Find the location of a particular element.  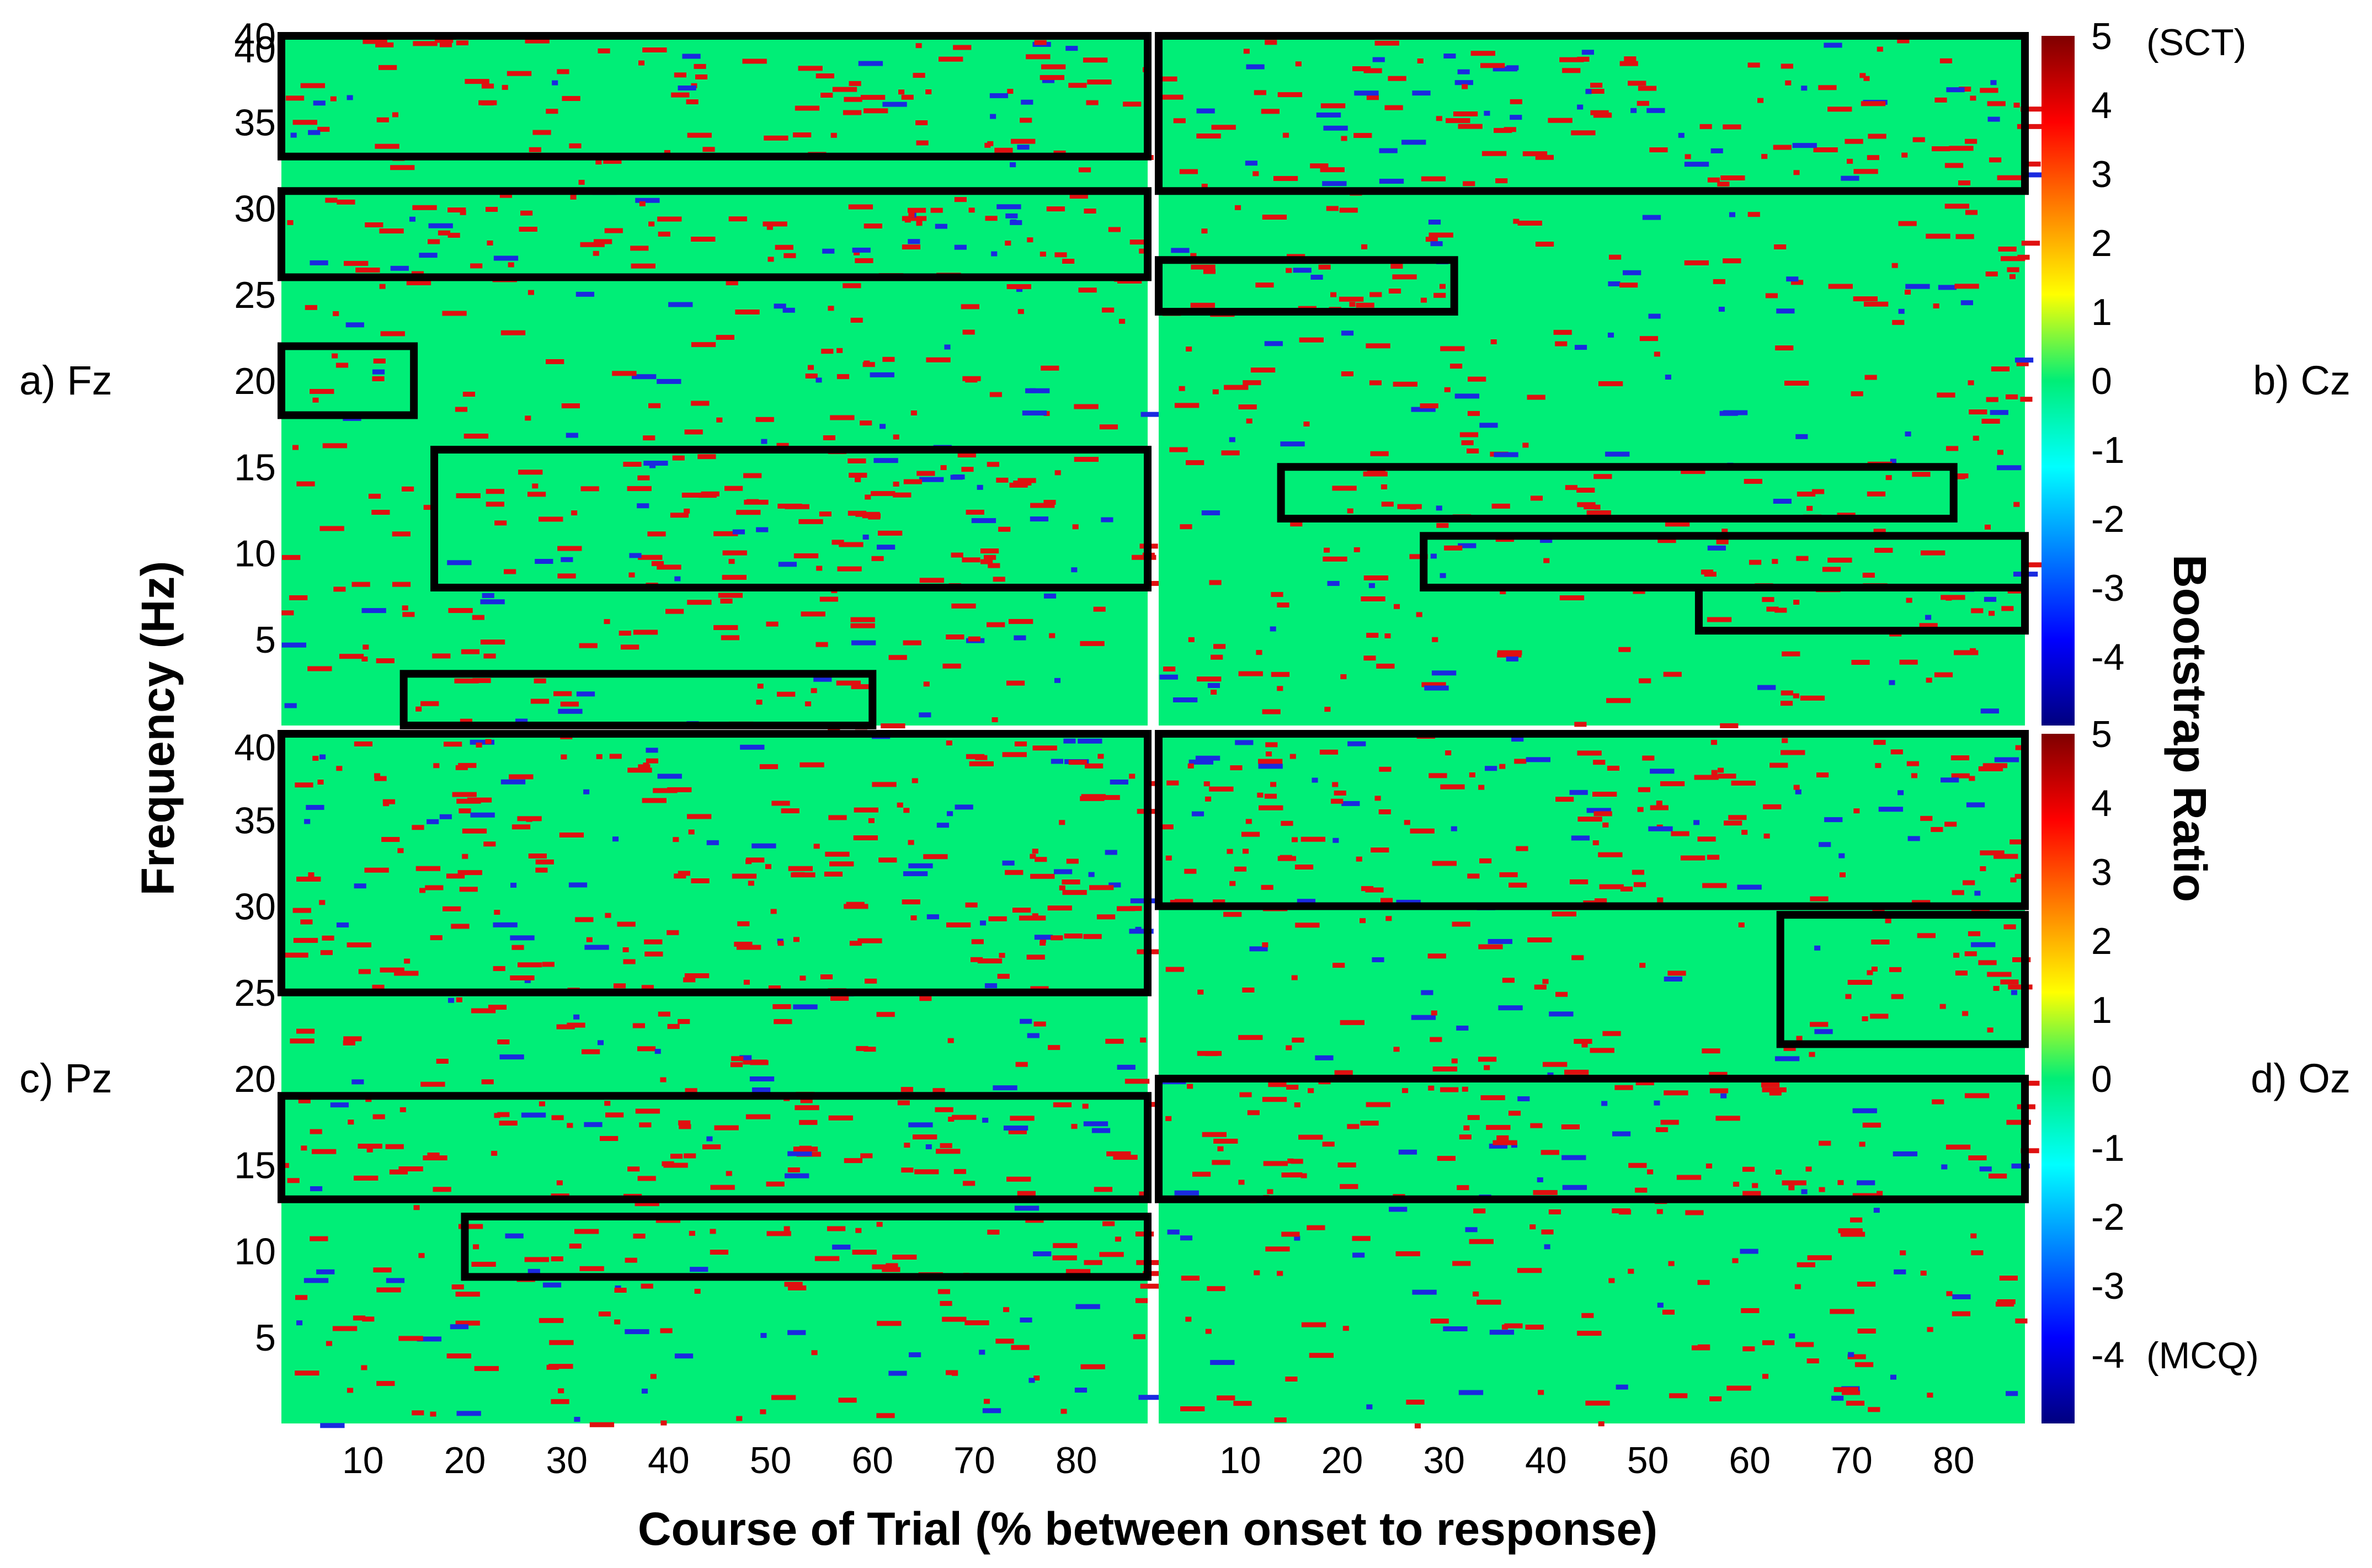

y-tick-label: 20 is located at coordinates (255, 1079).